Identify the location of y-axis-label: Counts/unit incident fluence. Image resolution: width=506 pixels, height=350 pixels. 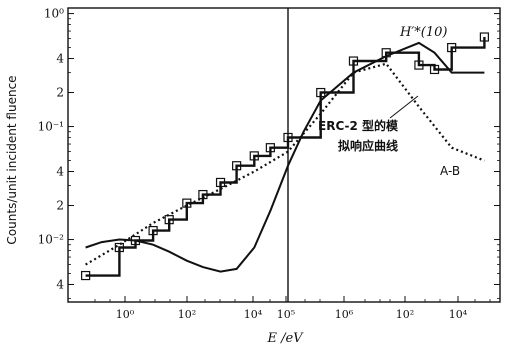
(12, 159).